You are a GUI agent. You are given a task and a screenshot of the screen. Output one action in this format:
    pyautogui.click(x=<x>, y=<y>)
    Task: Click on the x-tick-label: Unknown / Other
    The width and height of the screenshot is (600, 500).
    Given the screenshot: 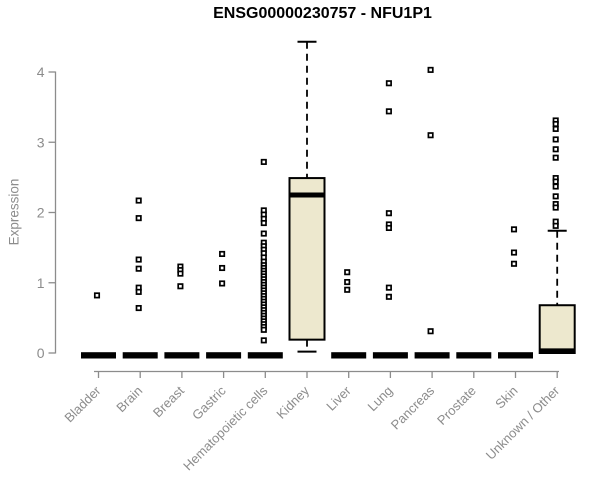 What is the action you would take?
    pyautogui.click(x=523, y=423)
    